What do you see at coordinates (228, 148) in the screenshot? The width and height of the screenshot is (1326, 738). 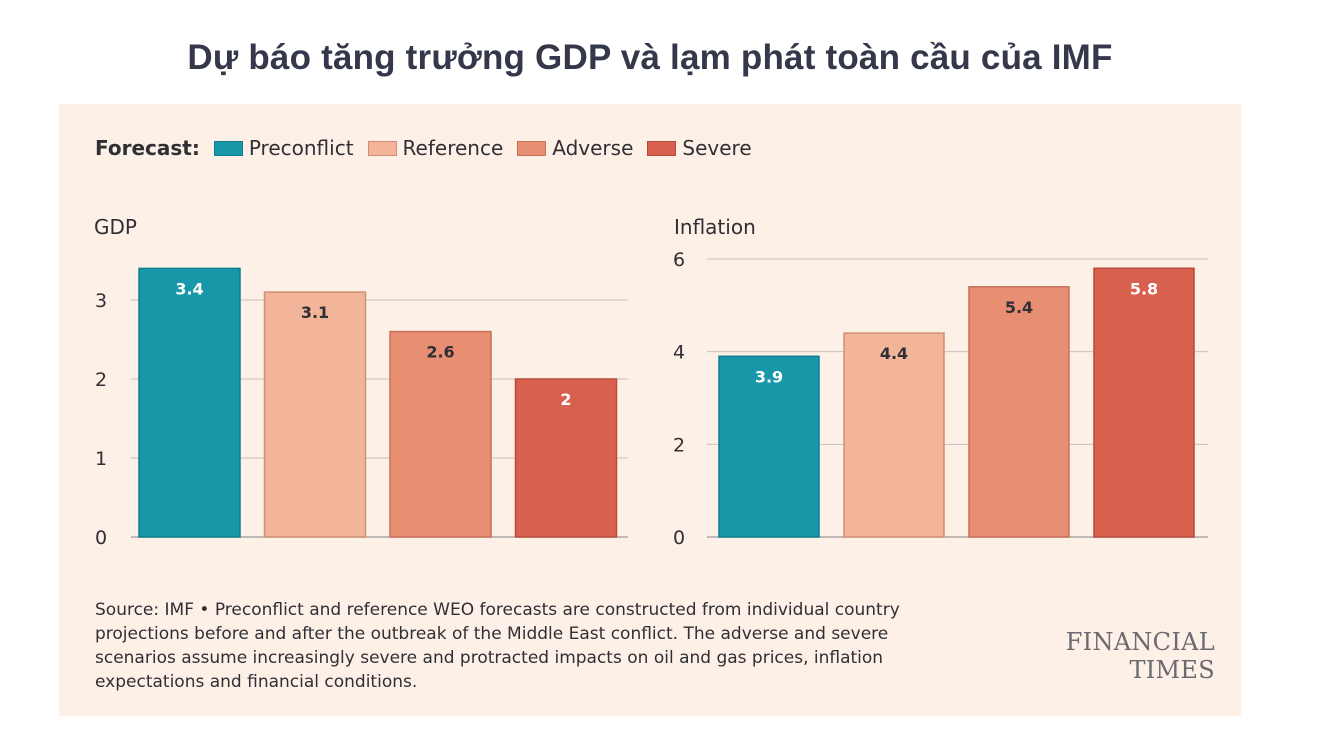 I see `legend-swatch-preconflict` at bounding box center [228, 148].